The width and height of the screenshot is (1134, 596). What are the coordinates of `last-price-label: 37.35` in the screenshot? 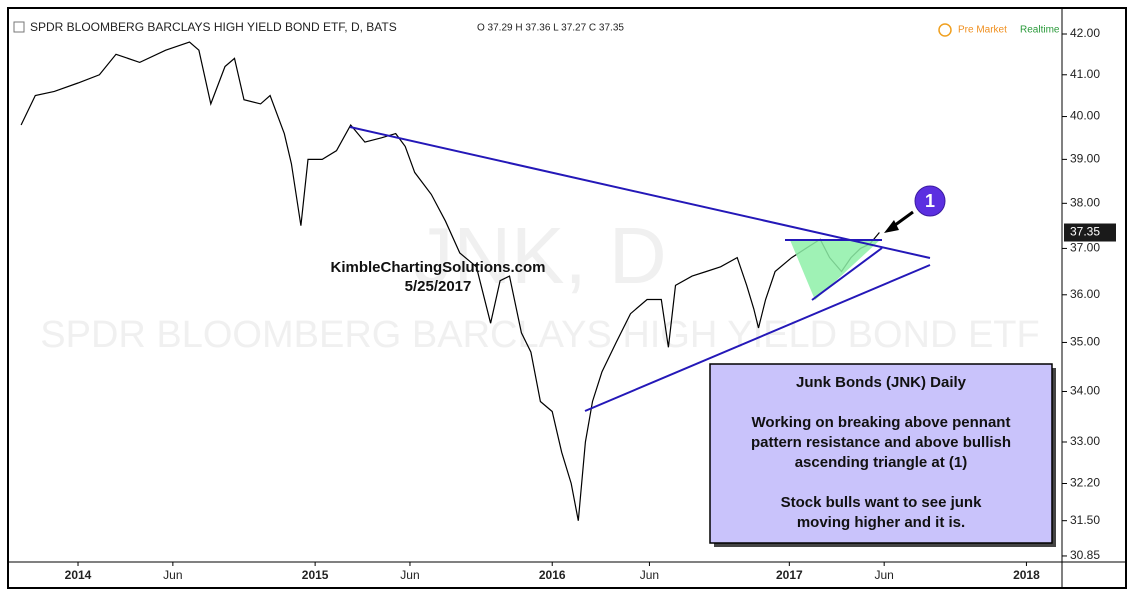 It's located at (1085, 232).